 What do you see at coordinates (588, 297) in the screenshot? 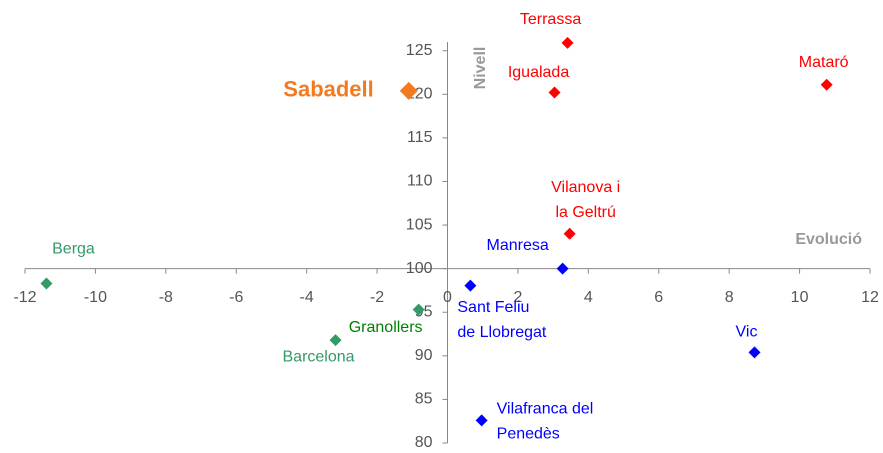
I see `x-tick-label: 4` at bounding box center [588, 297].